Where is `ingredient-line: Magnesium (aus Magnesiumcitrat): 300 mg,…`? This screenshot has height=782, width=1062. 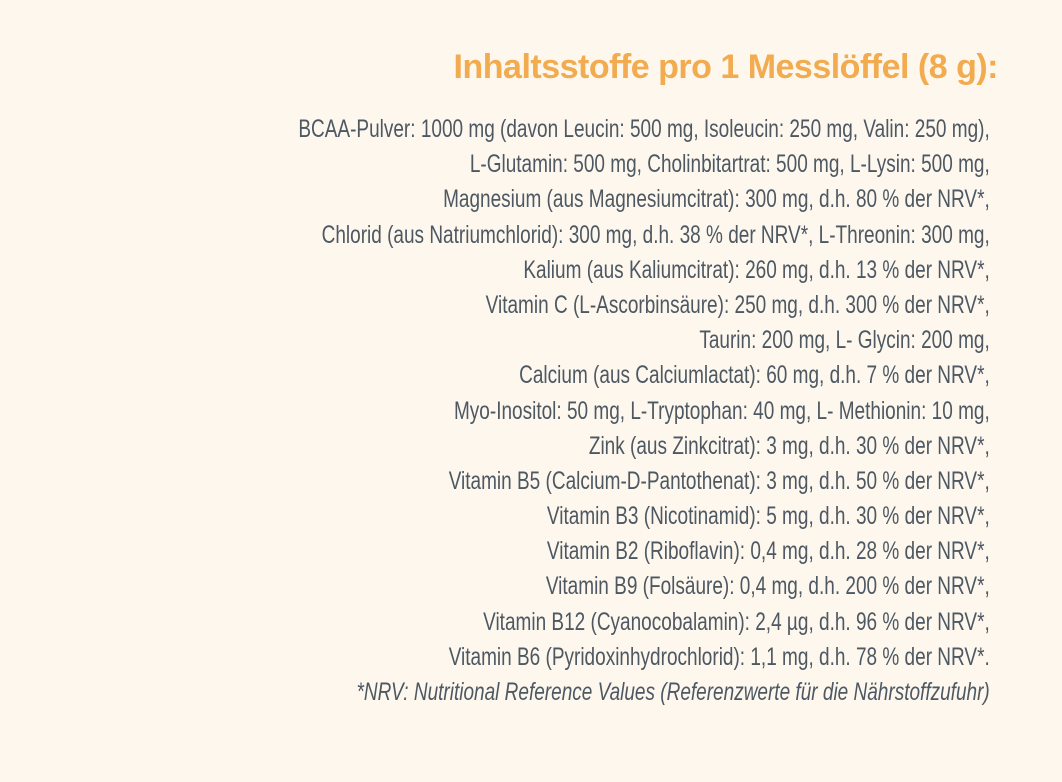
ingredient-line: Magnesium (aus Magnesiumcitrat): 300 mg,… is located at coordinates (716, 199).